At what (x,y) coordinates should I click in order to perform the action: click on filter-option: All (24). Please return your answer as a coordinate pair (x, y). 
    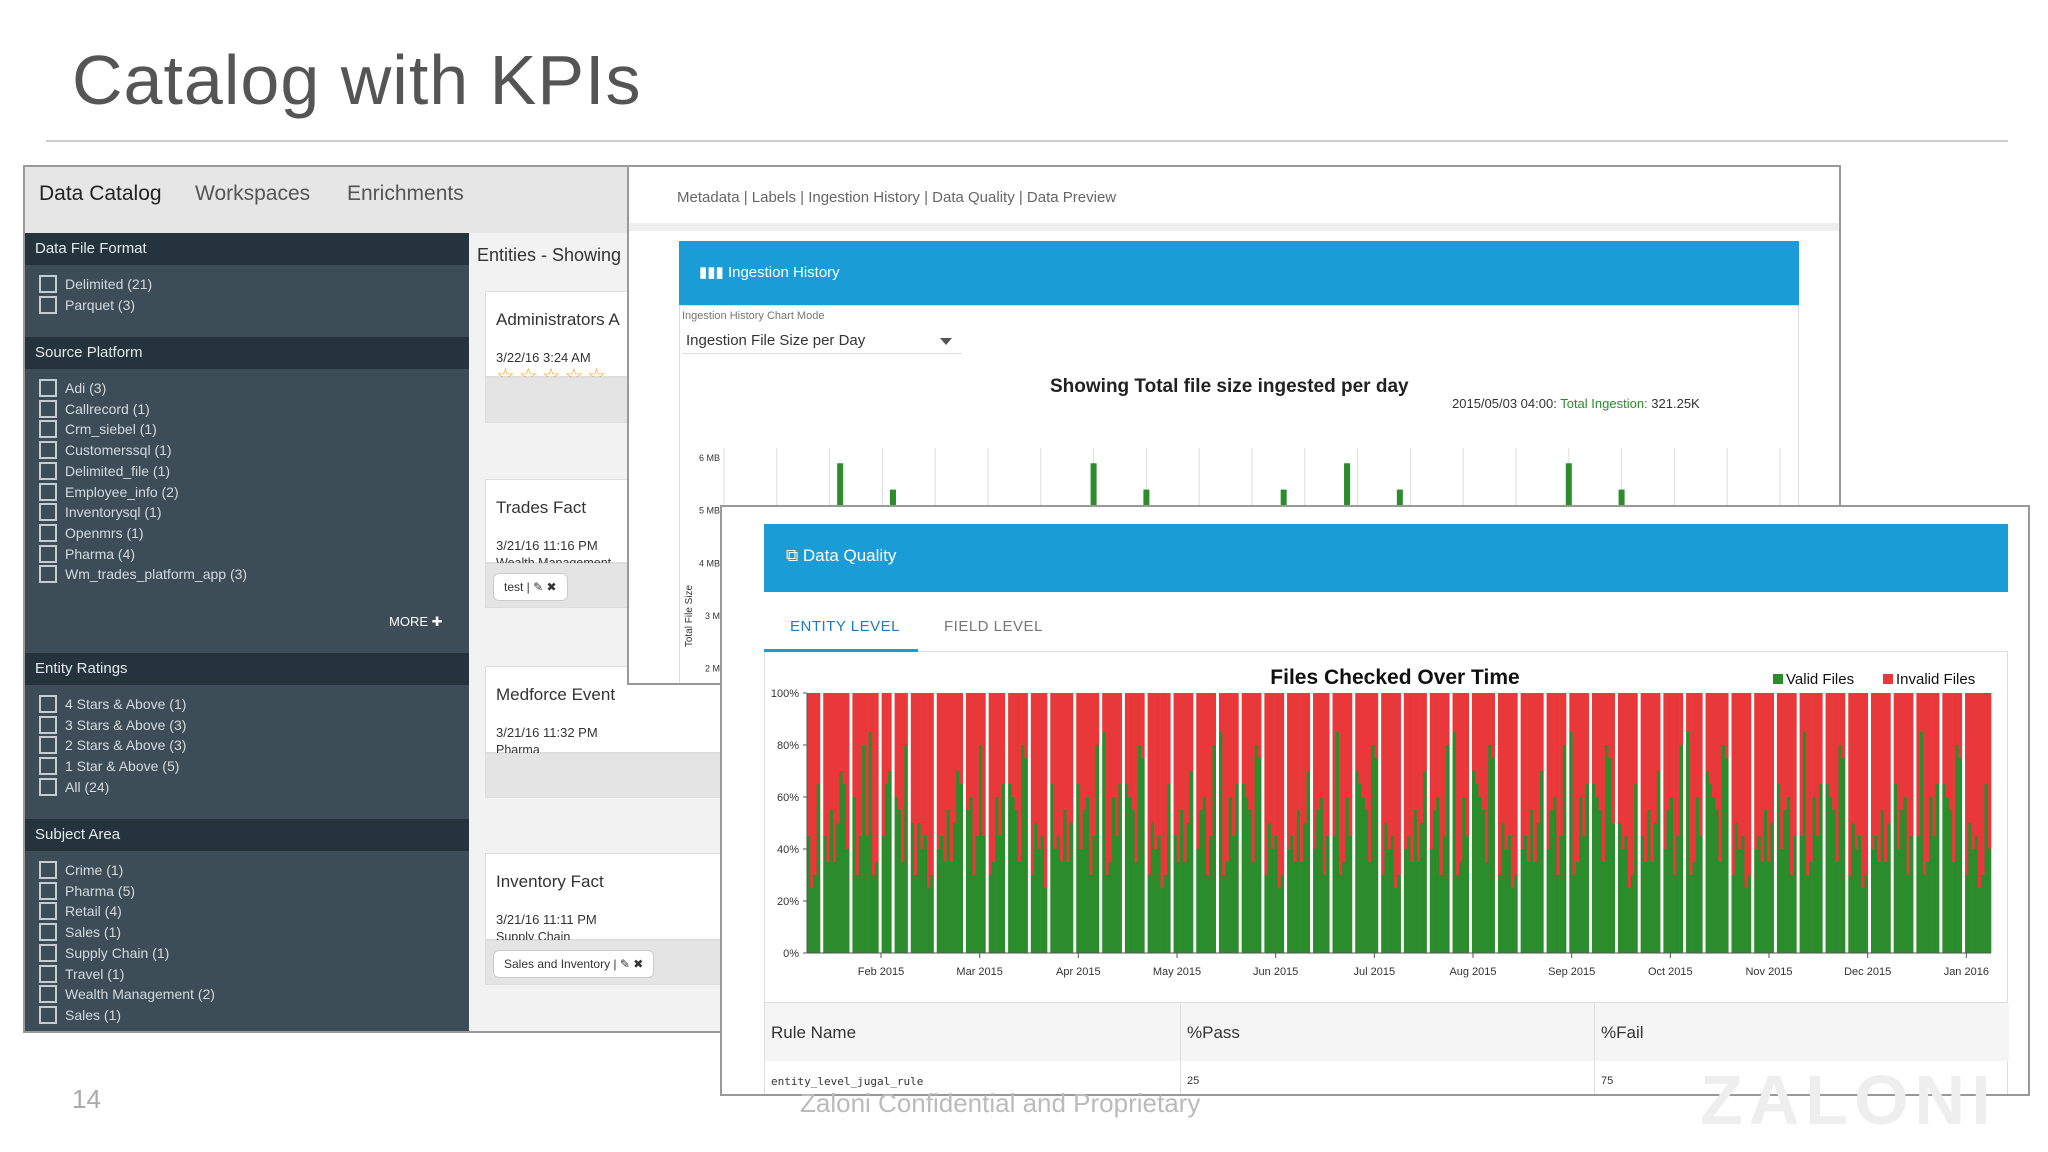
    Looking at the image, I should click on (74, 787).